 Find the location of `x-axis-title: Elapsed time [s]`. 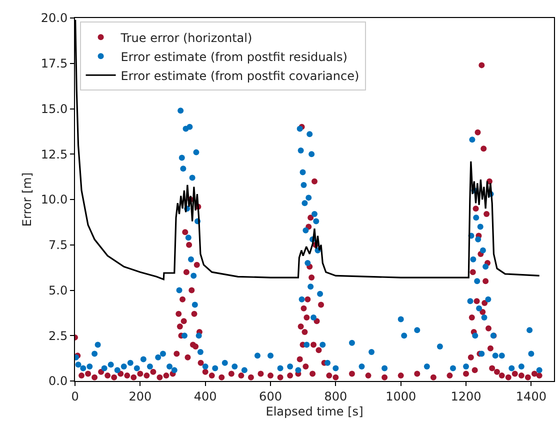

x-axis-title: Elapsed time [s] is located at coordinates (315, 411).